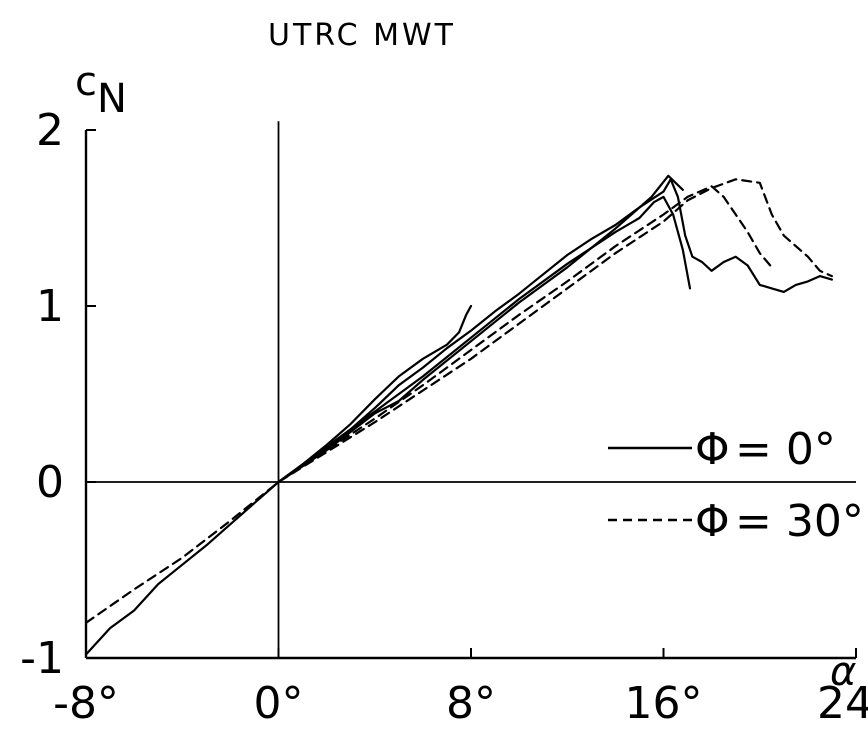  What do you see at coordinates (279, 703) in the screenshot?
I see `x-tick-label-1: 0°` at bounding box center [279, 703].